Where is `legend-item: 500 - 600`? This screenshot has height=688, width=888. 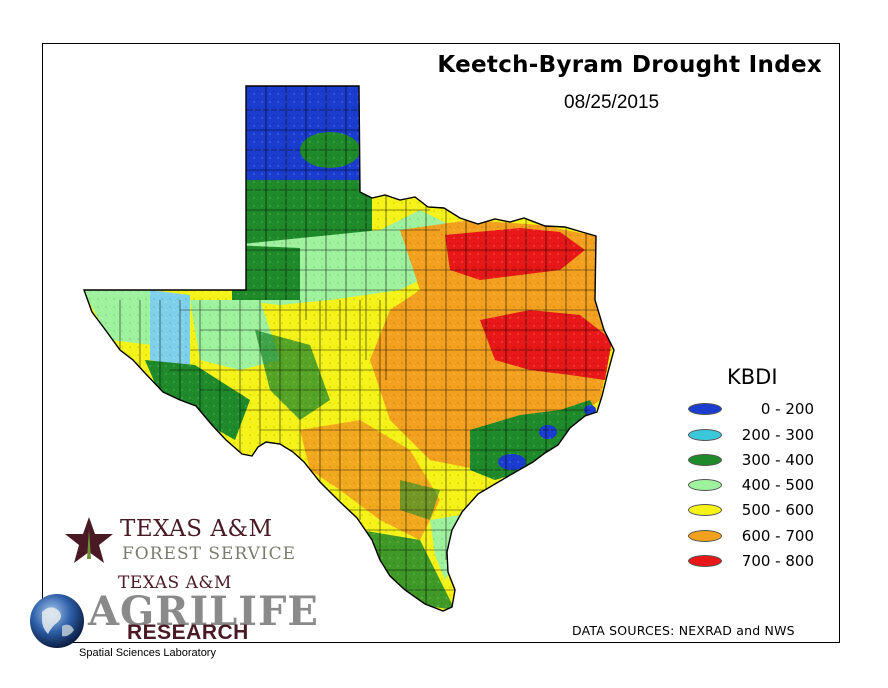 legend-item: 500 - 600 is located at coordinates (758, 511).